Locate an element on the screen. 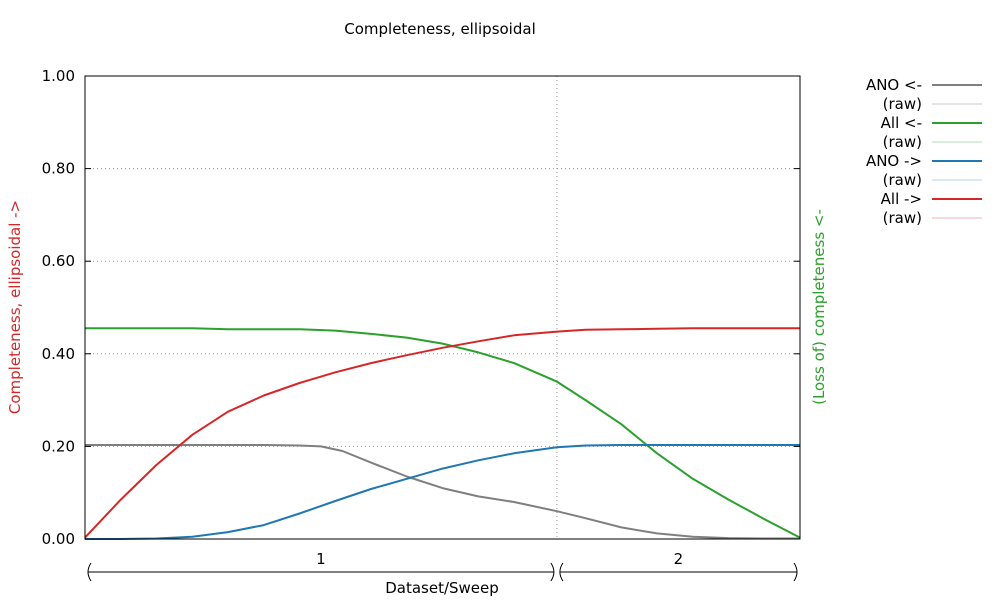 This screenshot has height=600, width=1000. y-axis-label-right: (Loss of) completeness <- is located at coordinates (819, 307).